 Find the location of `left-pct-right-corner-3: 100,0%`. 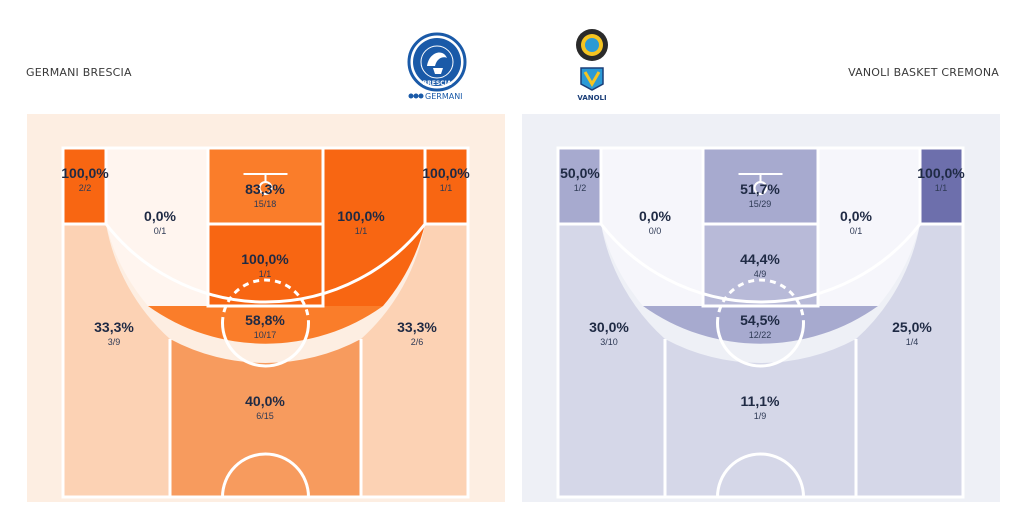

left-pct-right-corner-3: 100,0% is located at coordinates (446, 173).